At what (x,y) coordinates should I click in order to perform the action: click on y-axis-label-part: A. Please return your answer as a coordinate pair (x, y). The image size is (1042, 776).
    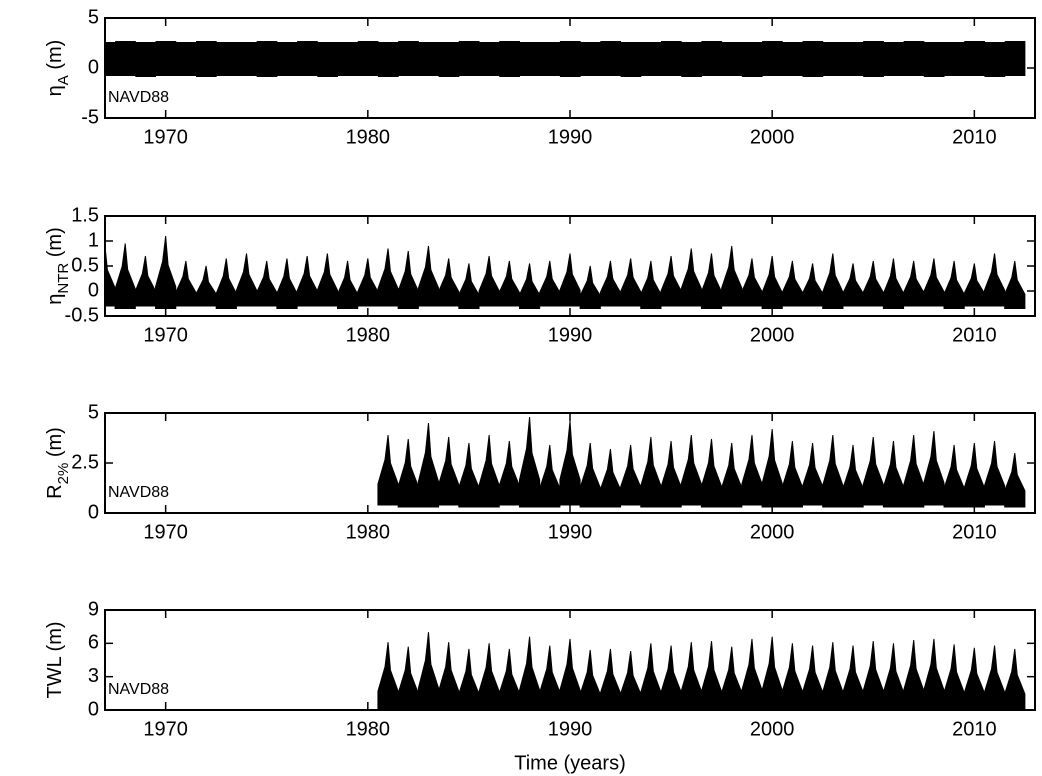
    Looking at the image, I should click on (63, 80).